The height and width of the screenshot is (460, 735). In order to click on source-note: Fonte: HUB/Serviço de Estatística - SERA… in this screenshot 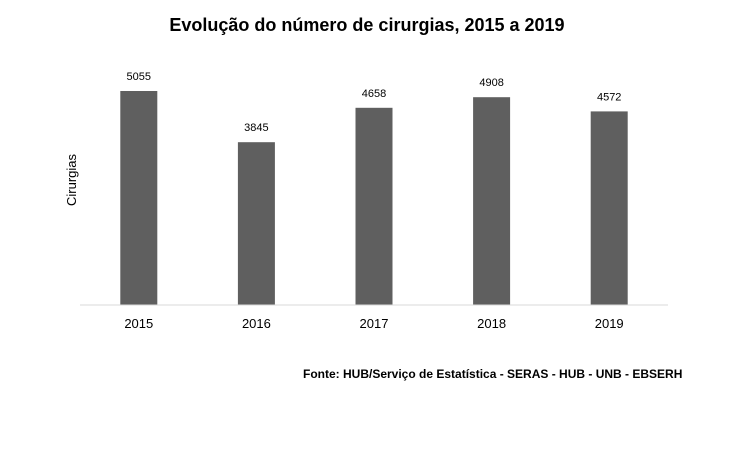, I will do `click(492, 374)`.